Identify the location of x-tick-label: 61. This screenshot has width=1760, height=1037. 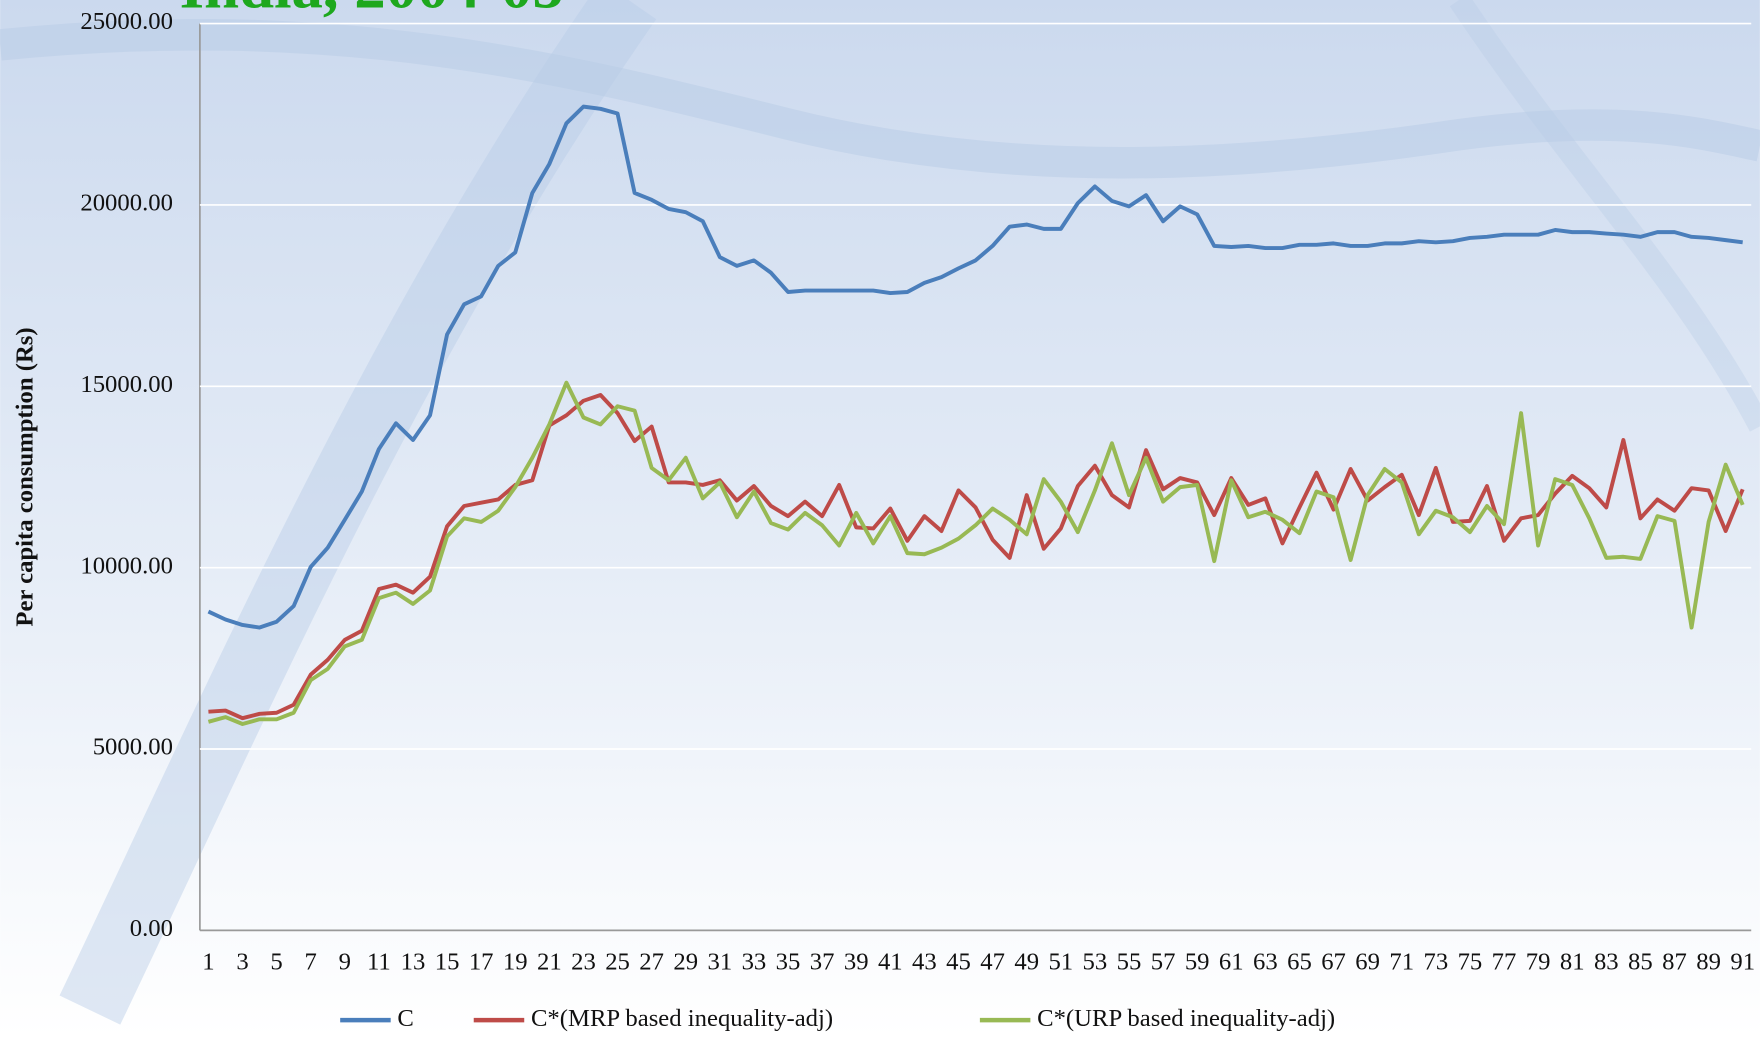
(1231, 962).